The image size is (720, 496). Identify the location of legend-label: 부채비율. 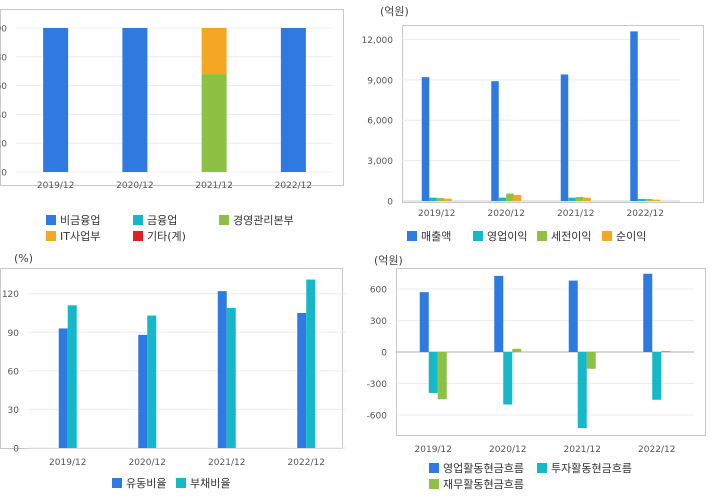
(210, 483).